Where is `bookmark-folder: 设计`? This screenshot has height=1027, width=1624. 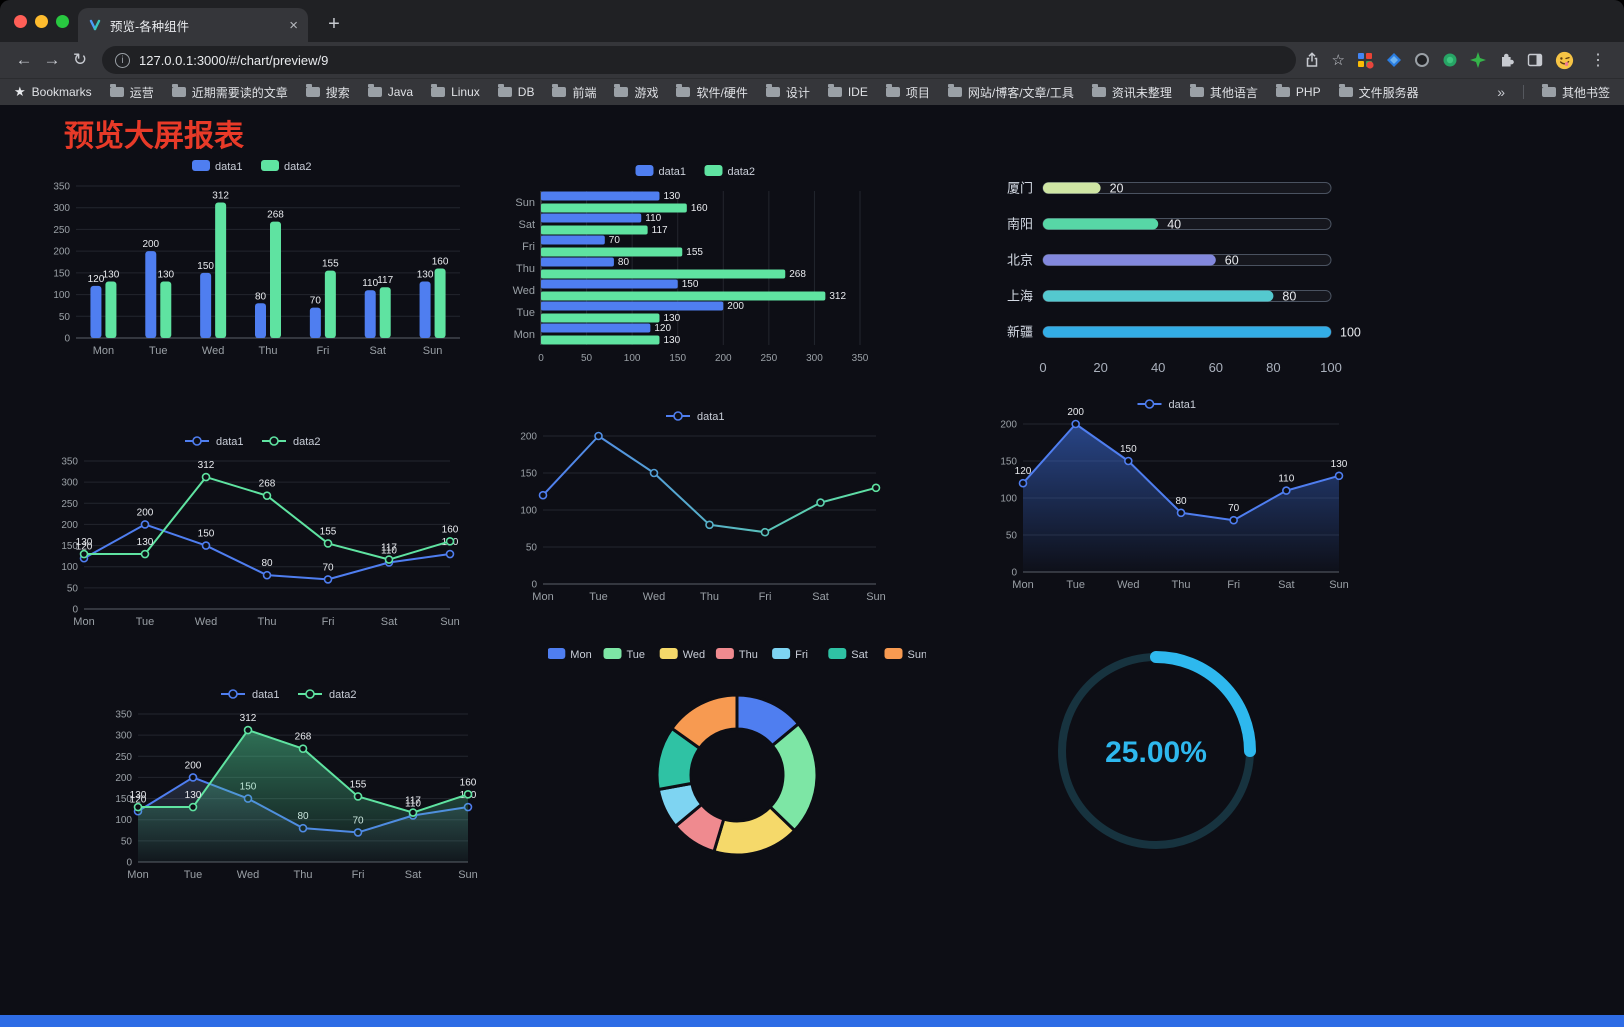 bookmark-folder: 设计 is located at coordinates (787, 92).